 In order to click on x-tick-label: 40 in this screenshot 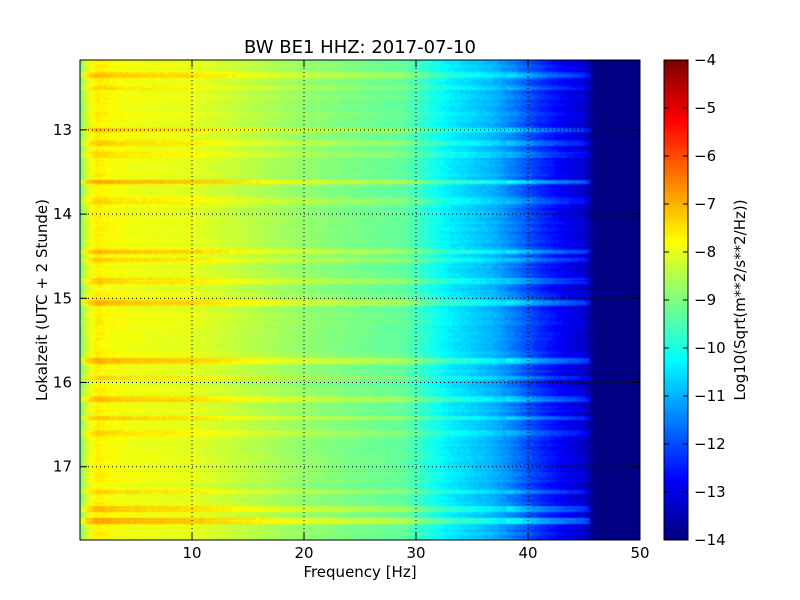, I will do `click(527, 553)`.